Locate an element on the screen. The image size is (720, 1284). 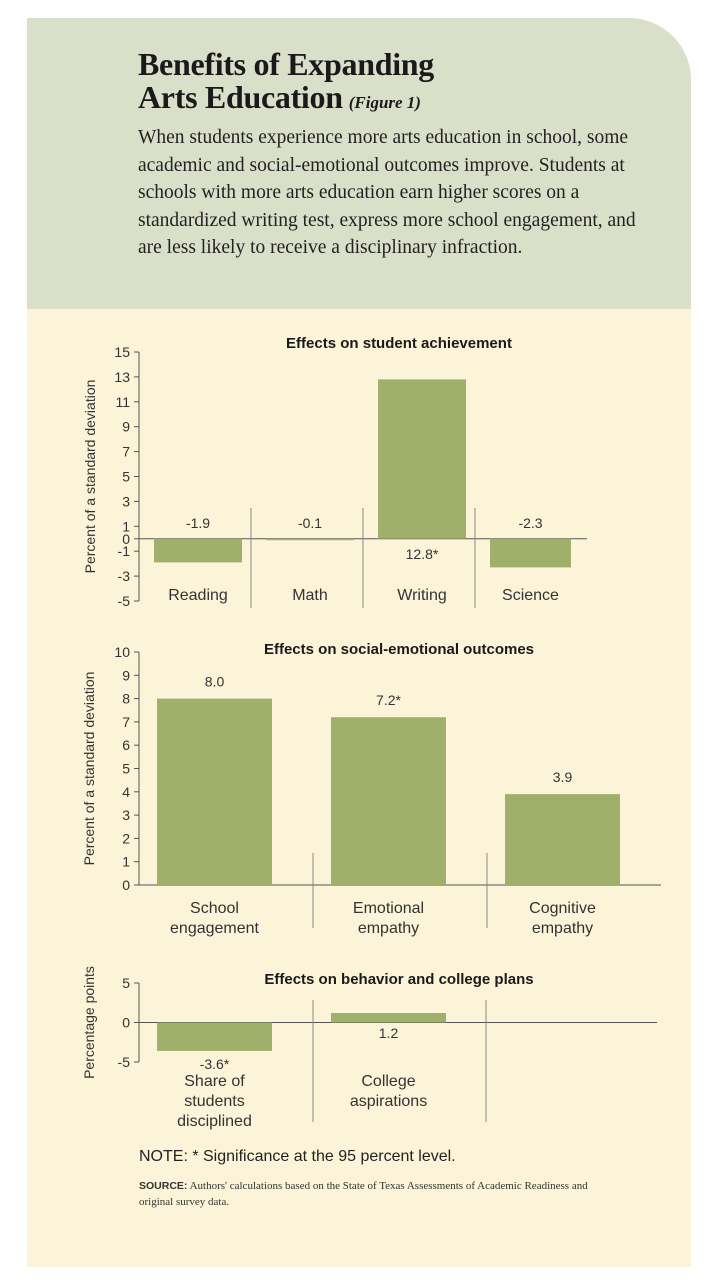
category-label: engagement is located at coordinates (215, 928).